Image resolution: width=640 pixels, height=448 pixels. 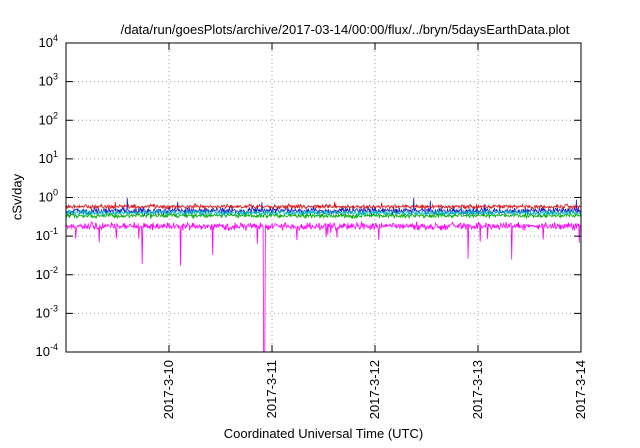 What do you see at coordinates (48, 118) in the screenshot?
I see `y-tick-label: 10²` at bounding box center [48, 118].